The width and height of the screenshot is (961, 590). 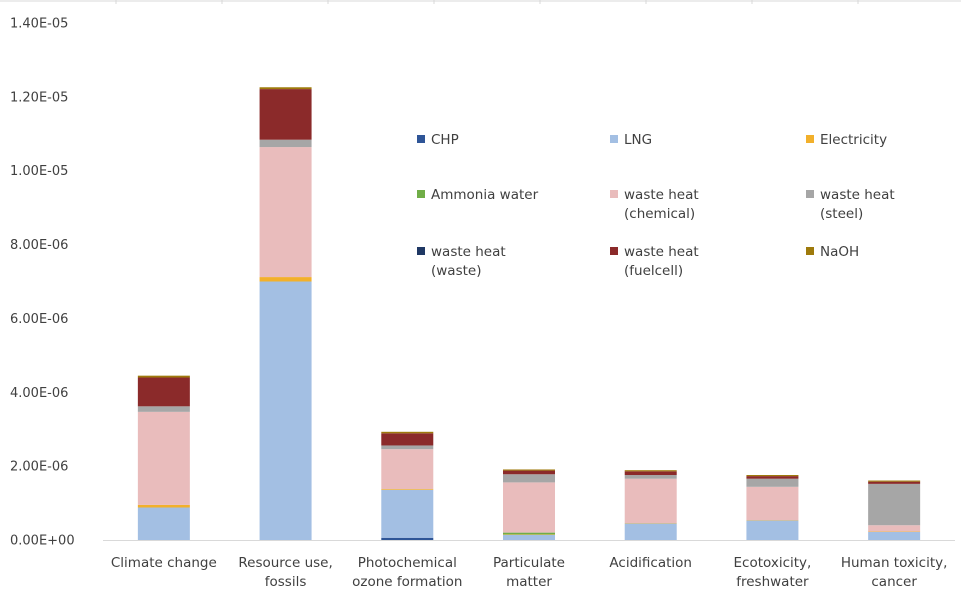 What do you see at coordinates (39, 467) in the screenshot?
I see `y-tick-label: 2.00E-06` at bounding box center [39, 467].